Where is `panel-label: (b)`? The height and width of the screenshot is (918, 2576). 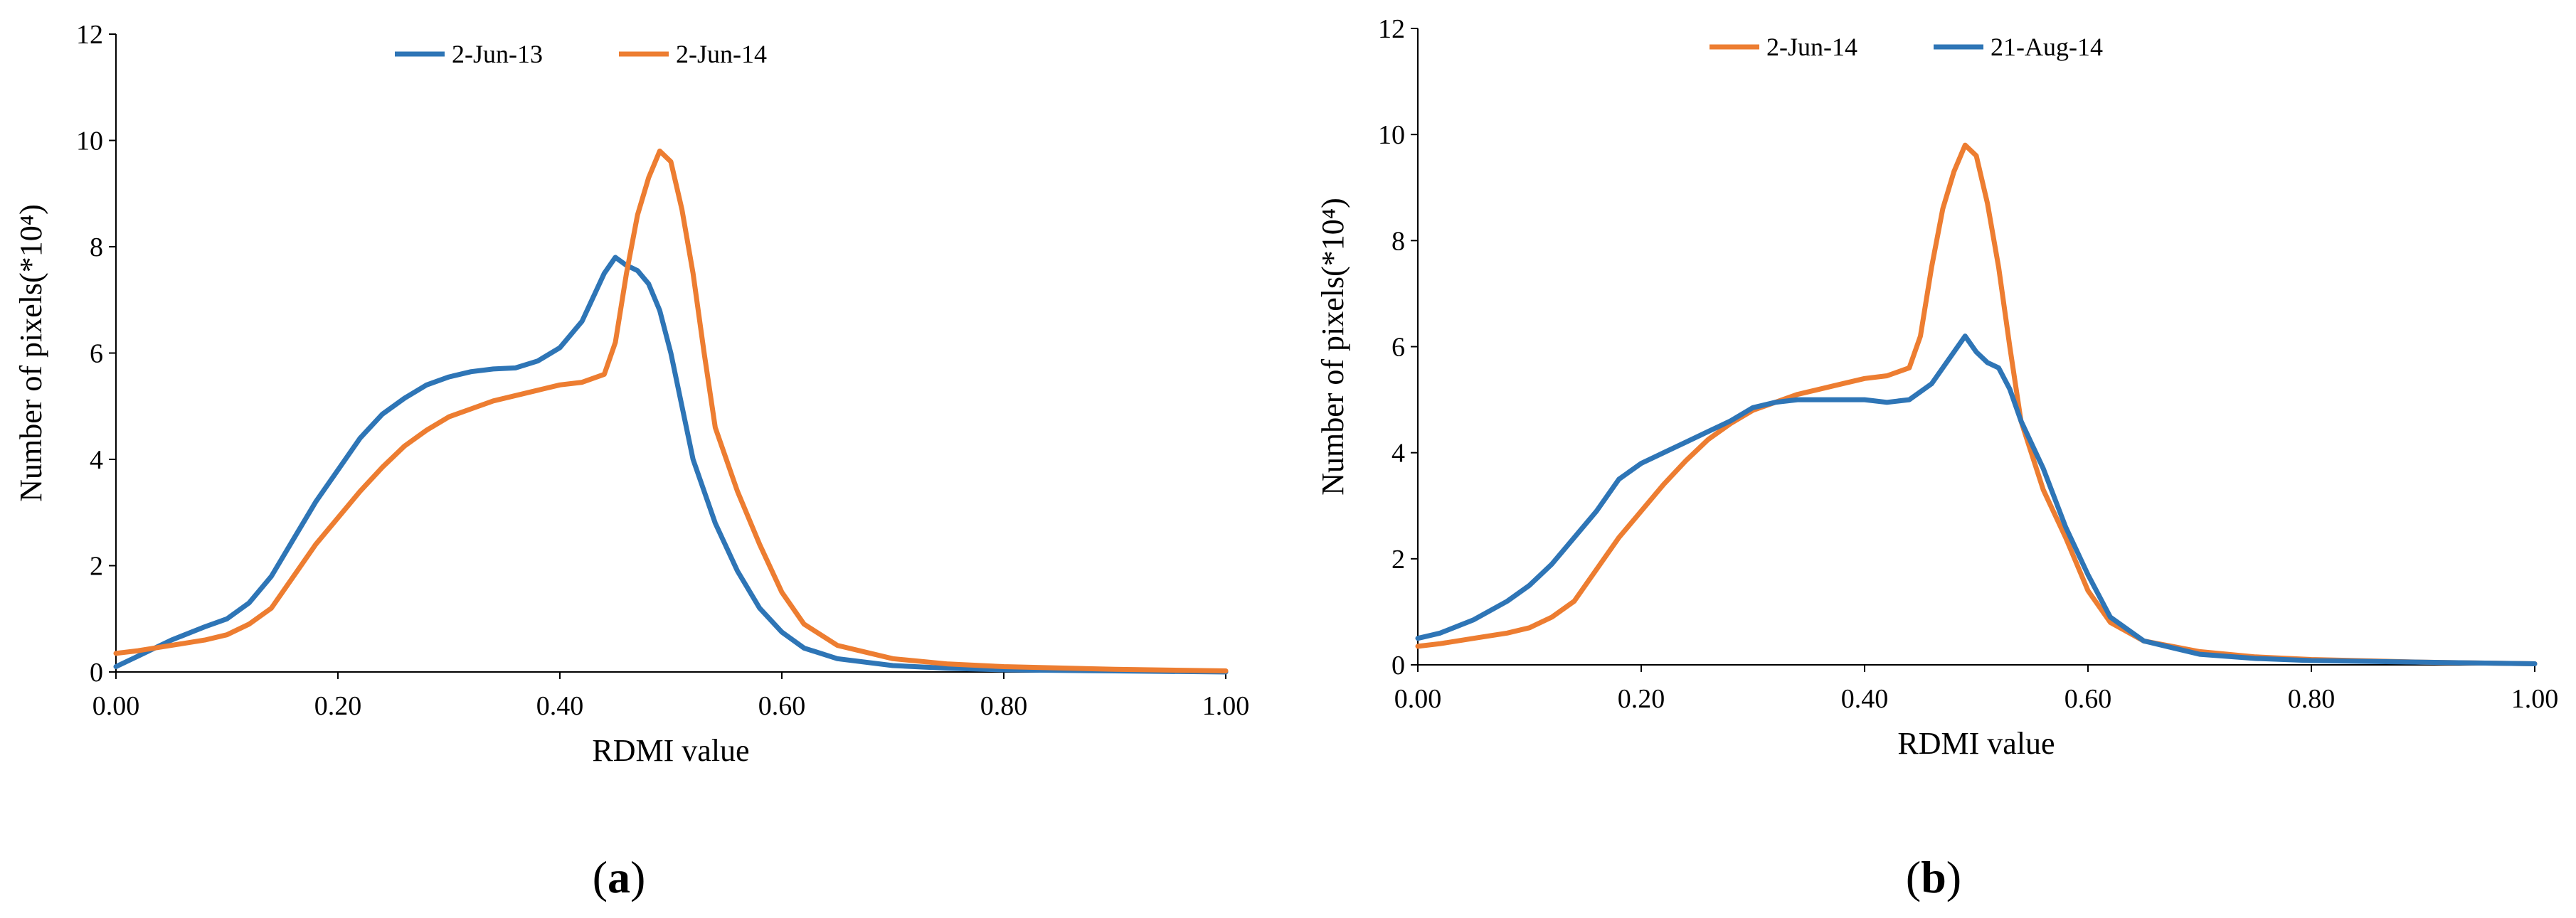 panel-label: (b) is located at coordinates (1933, 877).